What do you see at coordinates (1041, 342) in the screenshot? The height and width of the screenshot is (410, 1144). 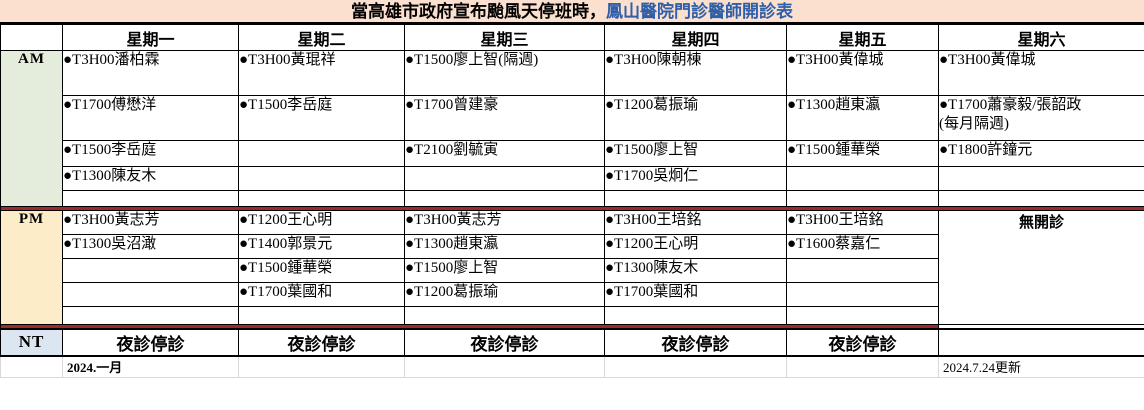 I see `nt-cell-saturday` at bounding box center [1041, 342].